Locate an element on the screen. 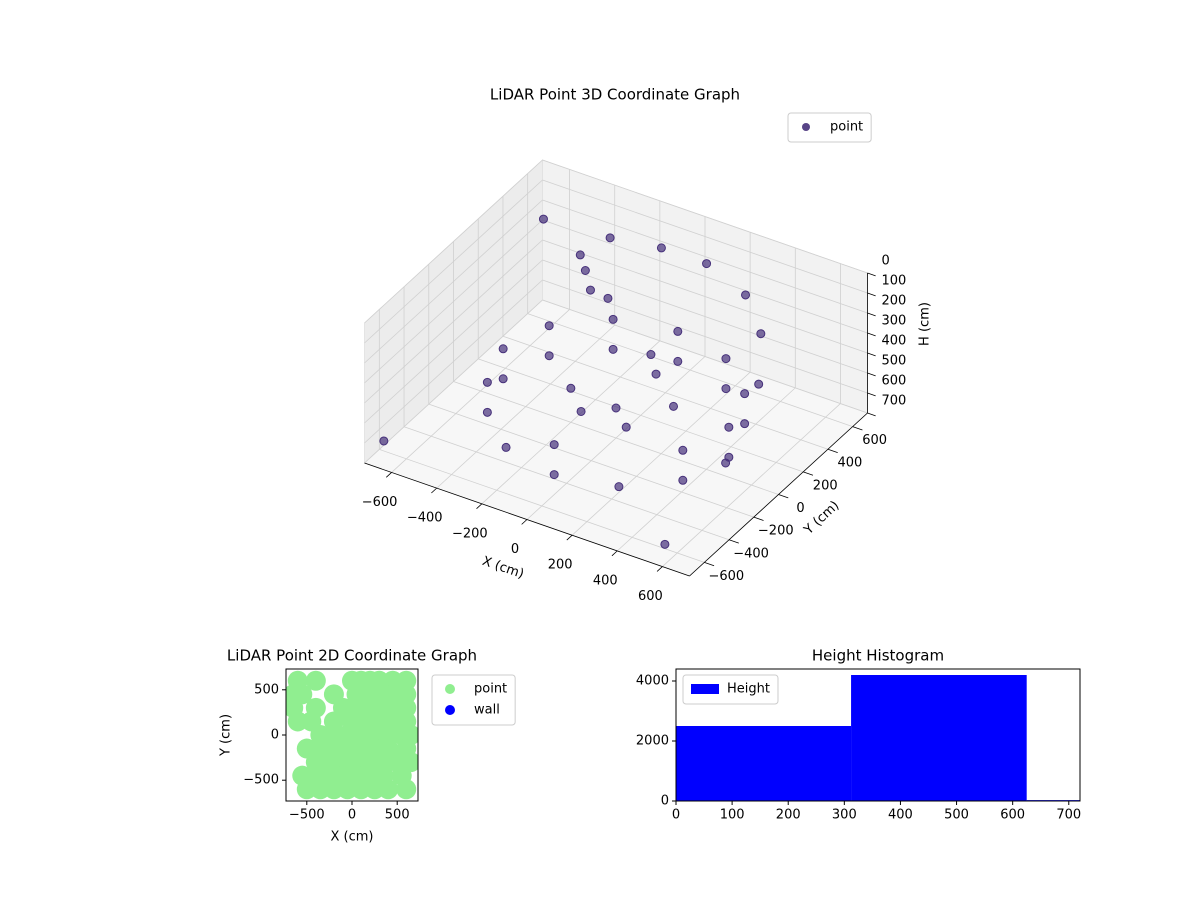 The width and height of the screenshot is (1200, 904). x-tick-label: 300 is located at coordinates (844, 815).